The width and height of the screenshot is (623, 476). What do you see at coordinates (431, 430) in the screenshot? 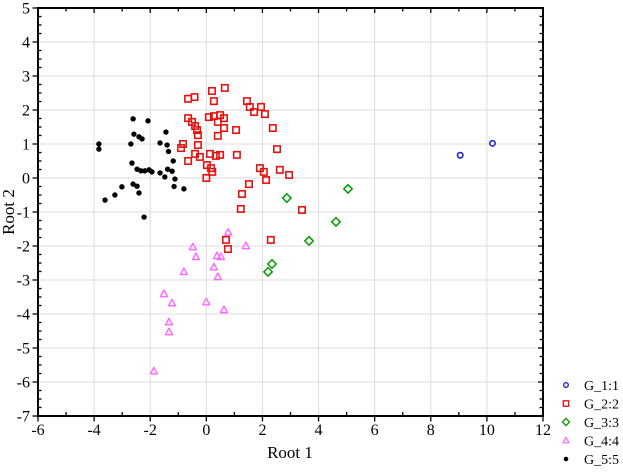
I see `x-tick-label: 8` at bounding box center [431, 430].